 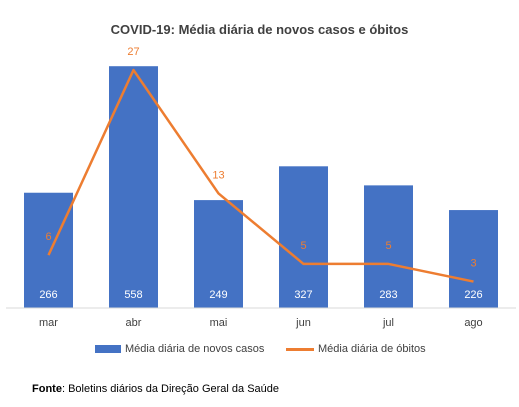 I want to click on x-tick-label-jul: jul, so click(x=388, y=323).